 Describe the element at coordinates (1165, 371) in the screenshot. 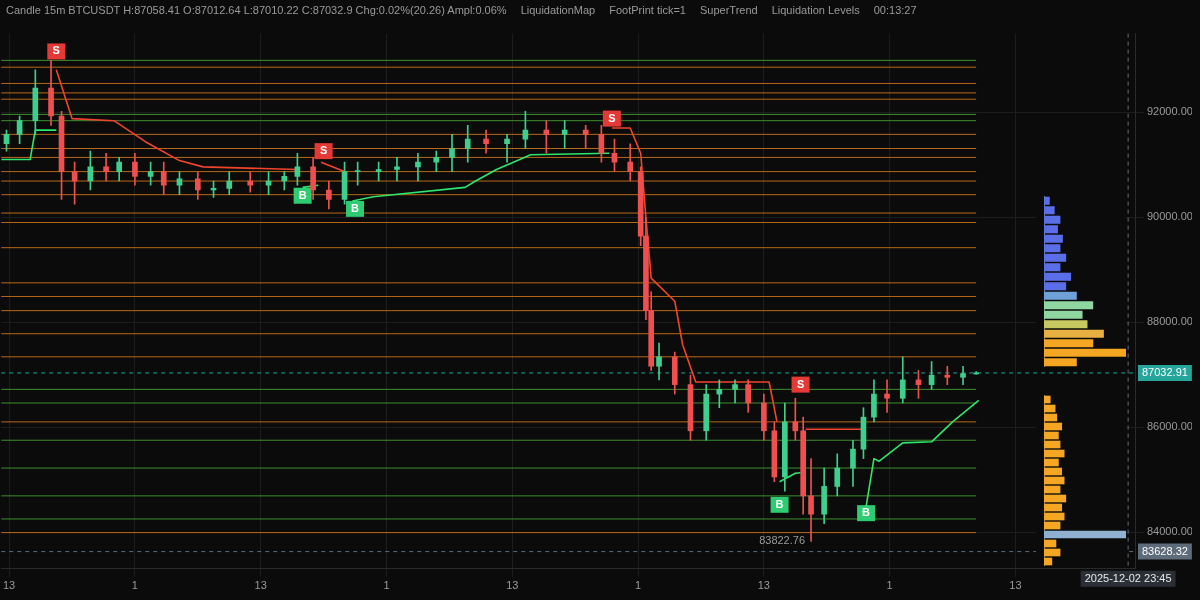

I see `ref-line-label: 87032.91` at that location.